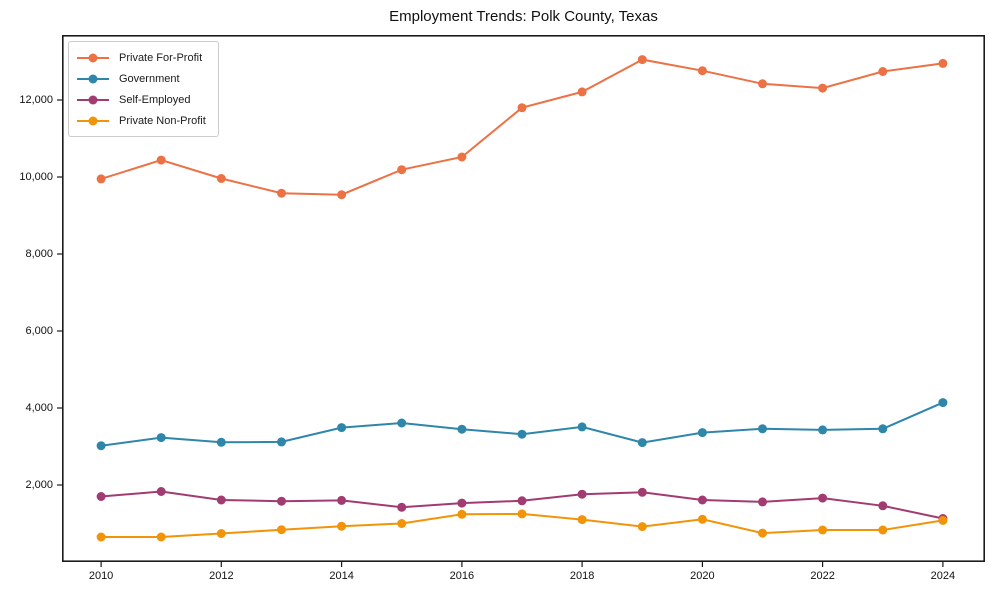 The height and width of the screenshot is (600, 1000). I want to click on y-tick-label: 10,000, so click(36, 176).